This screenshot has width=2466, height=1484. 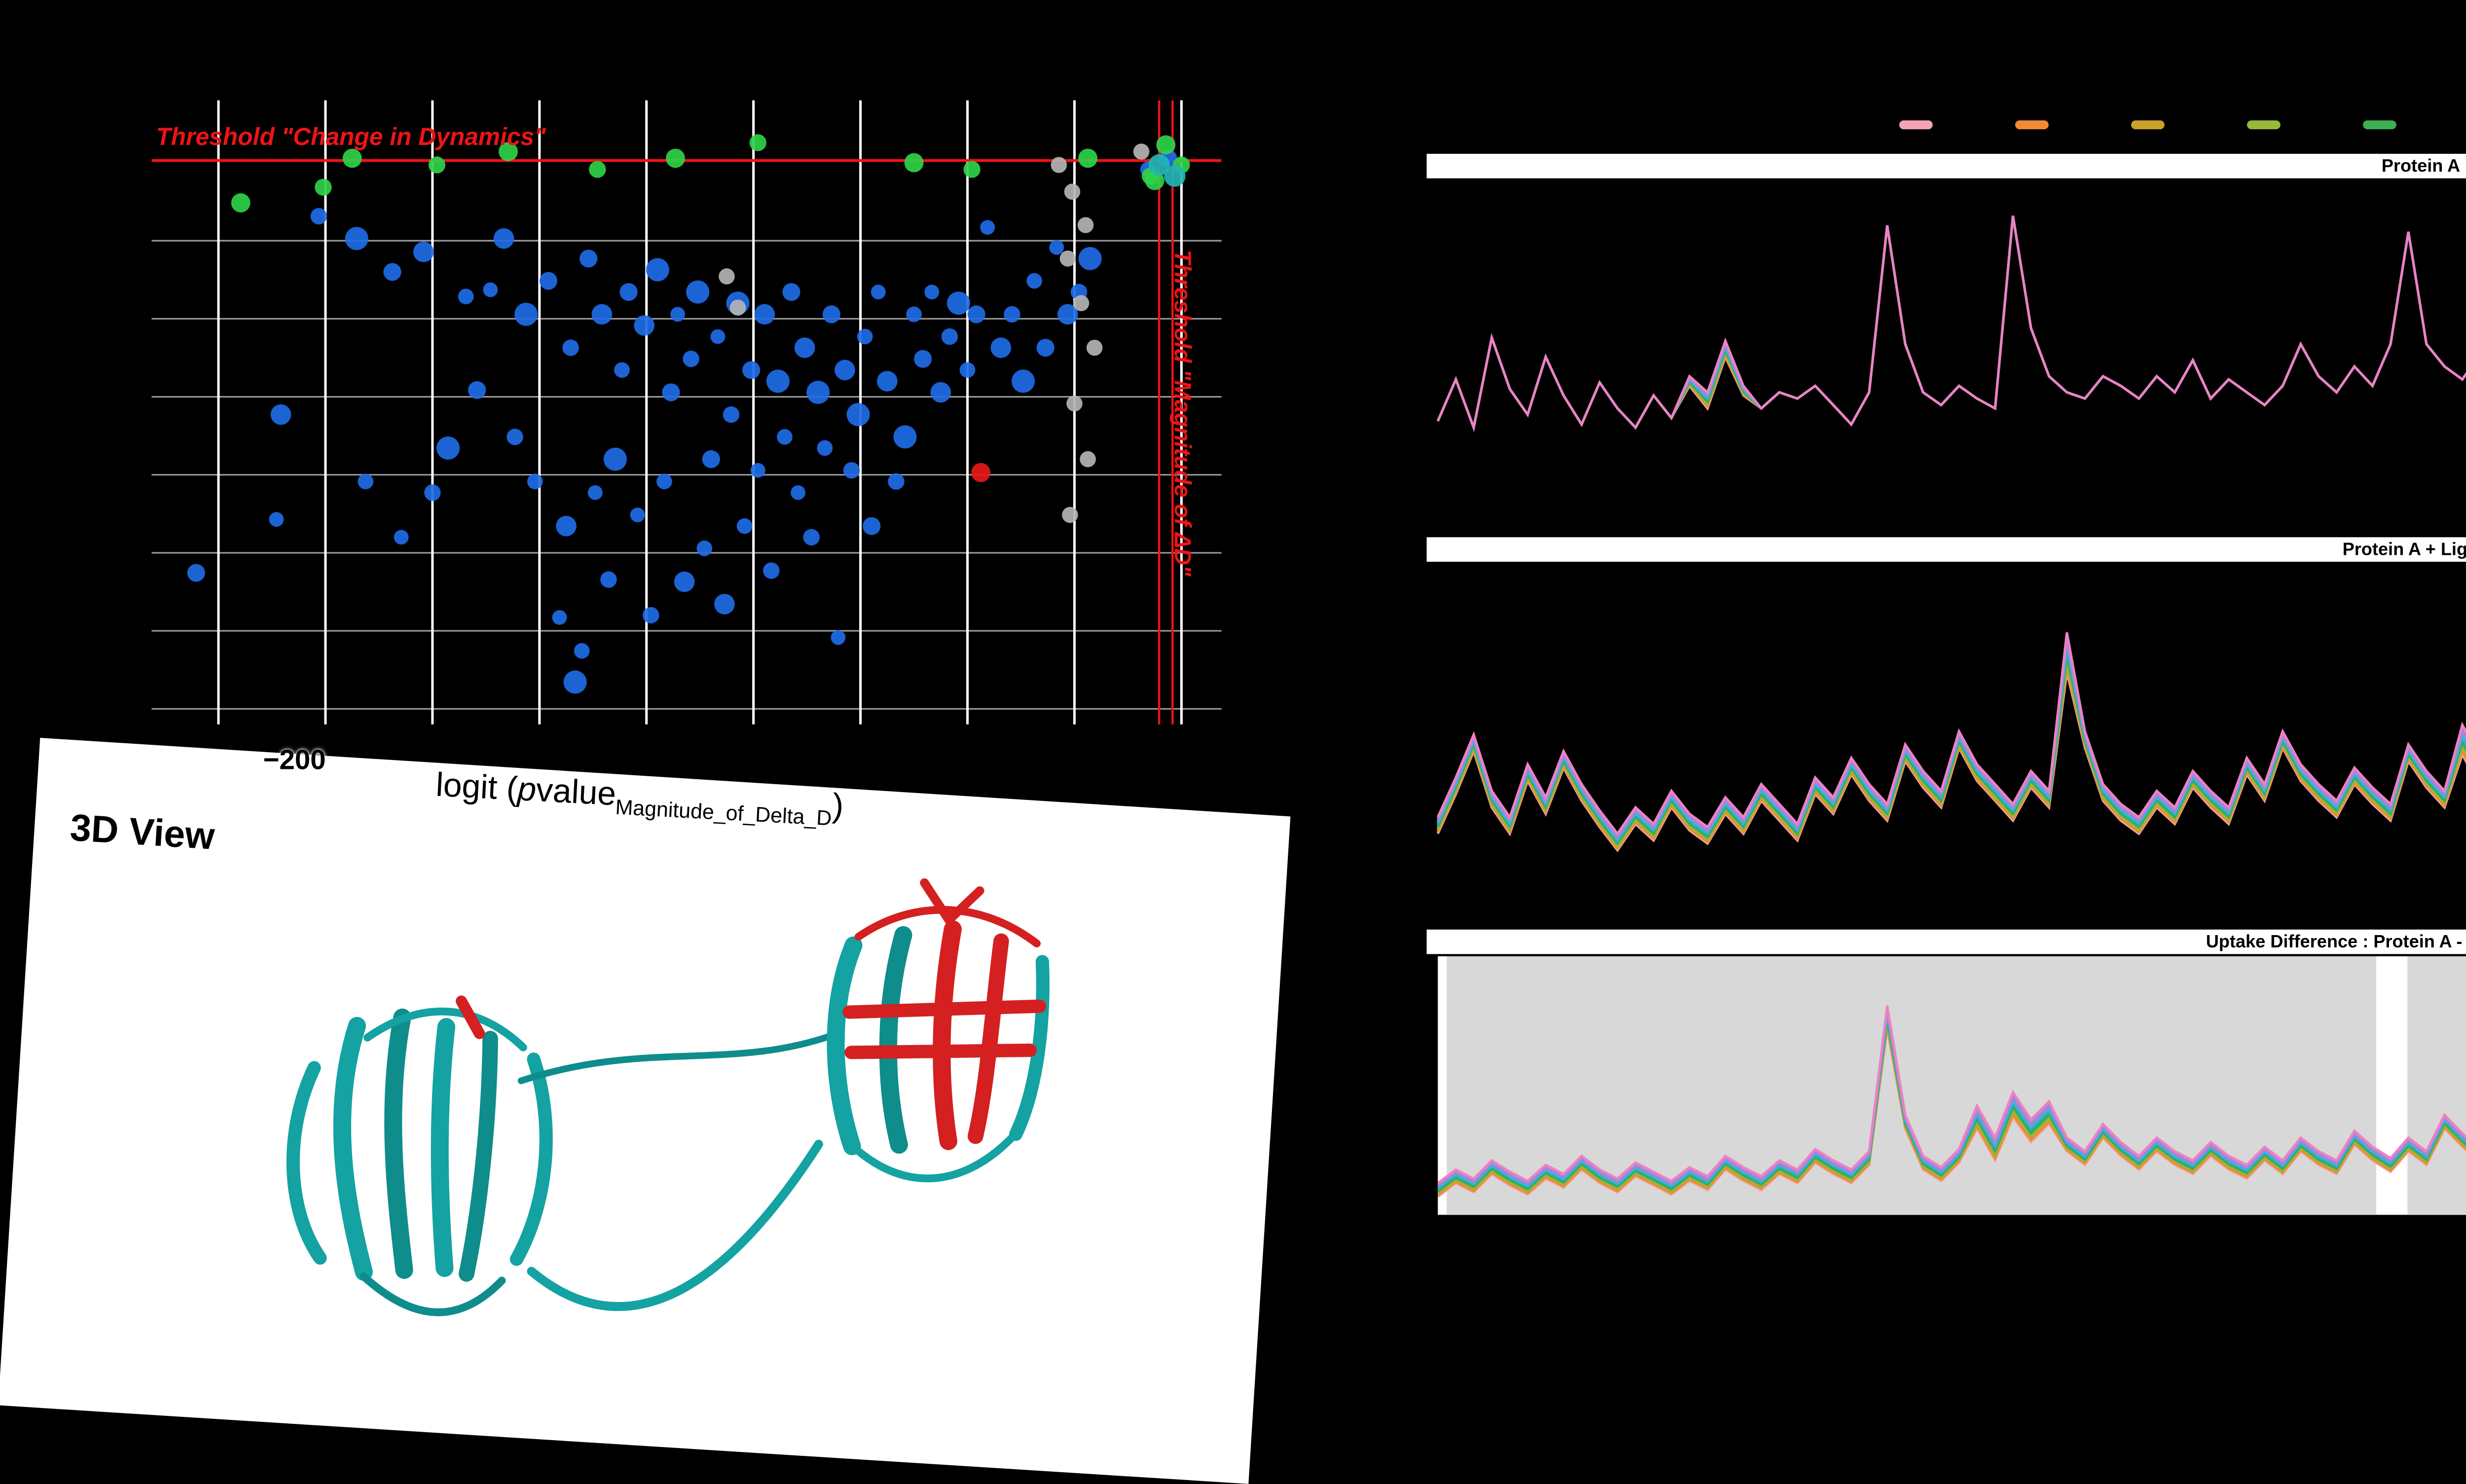 I want to click on threshold-dynamics-label: Threshold "Change in Dynamics", so click(x=351, y=138).